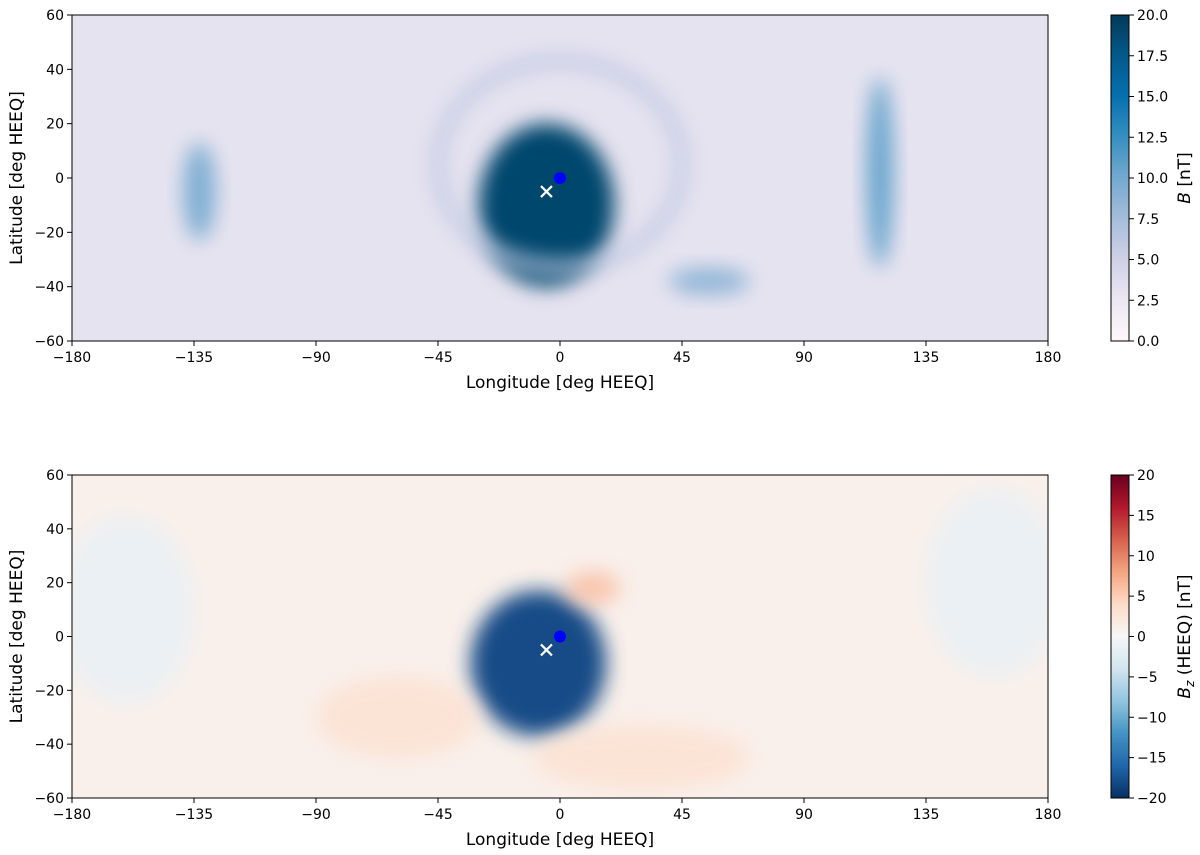 Image resolution: width=1200 pixels, height=855 pixels. Describe the element at coordinates (1146, 476) in the screenshot. I see `colorbar-tick-label: 20` at that location.